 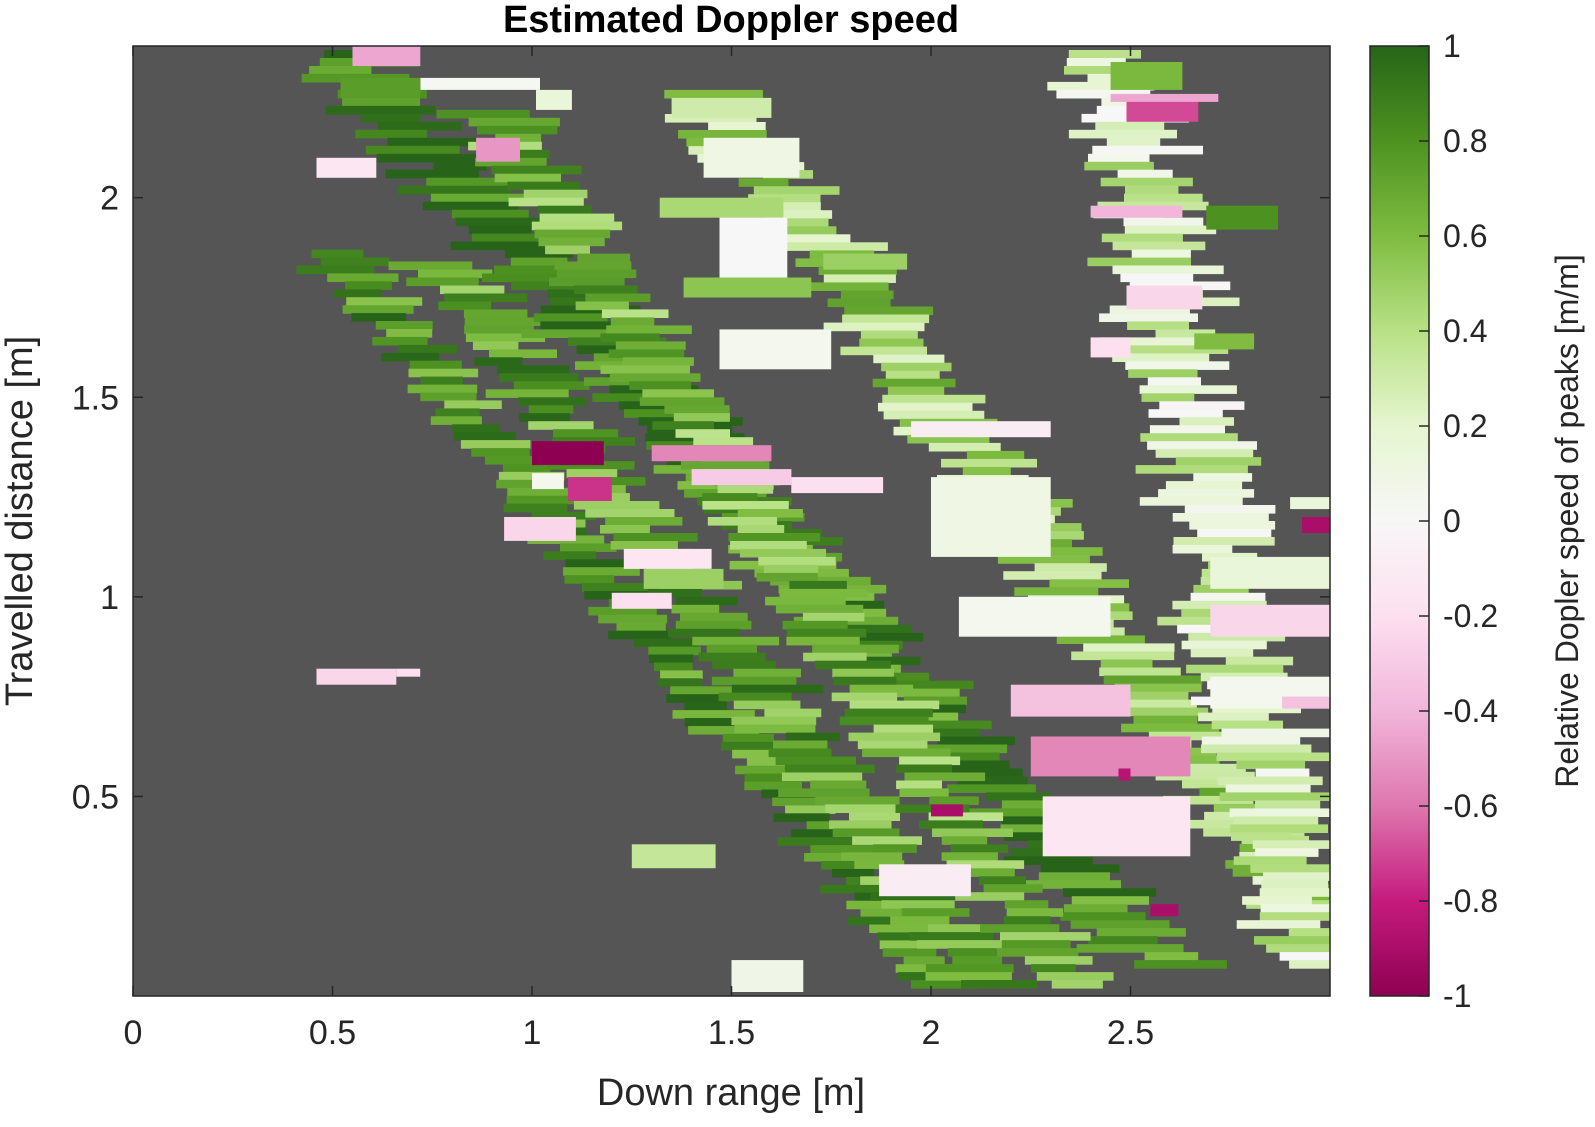 I want to click on x-tick-label: 0, so click(x=133, y=1033).